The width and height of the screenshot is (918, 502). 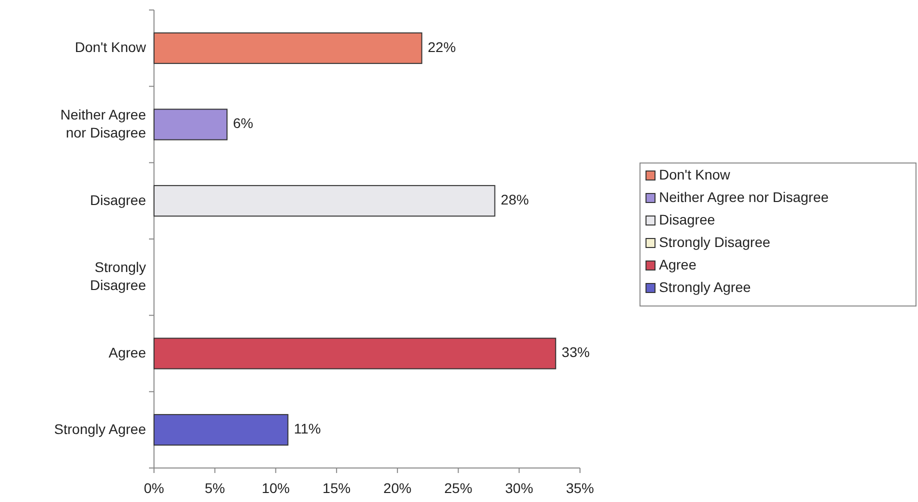 What do you see at coordinates (687, 220) in the screenshot?
I see `legend-label: Disagree` at bounding box center [687, 220].